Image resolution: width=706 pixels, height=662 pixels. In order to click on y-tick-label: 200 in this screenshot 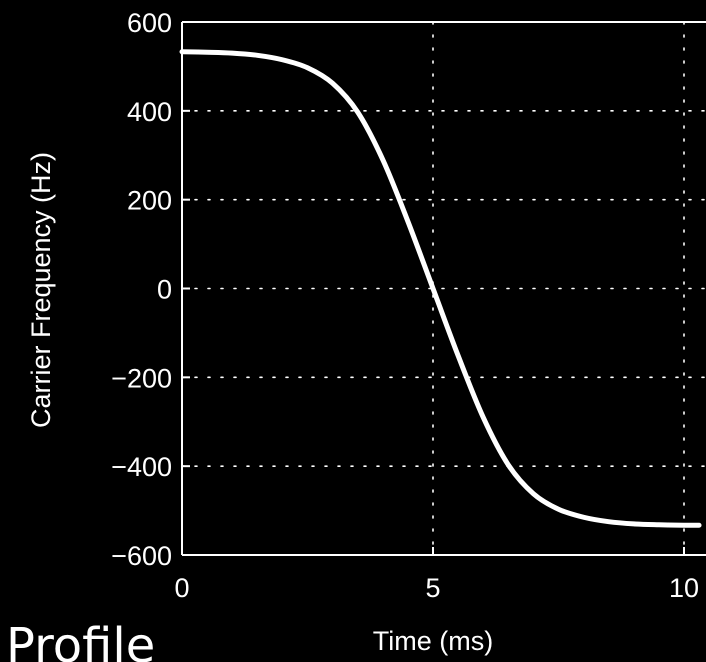, I will do `click(149, 201)`.